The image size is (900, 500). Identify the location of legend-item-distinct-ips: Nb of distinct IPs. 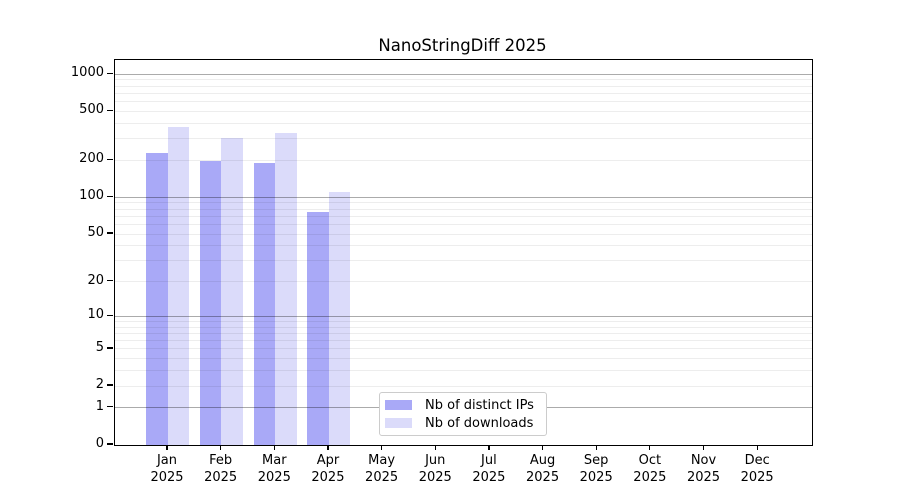
(463, 405).